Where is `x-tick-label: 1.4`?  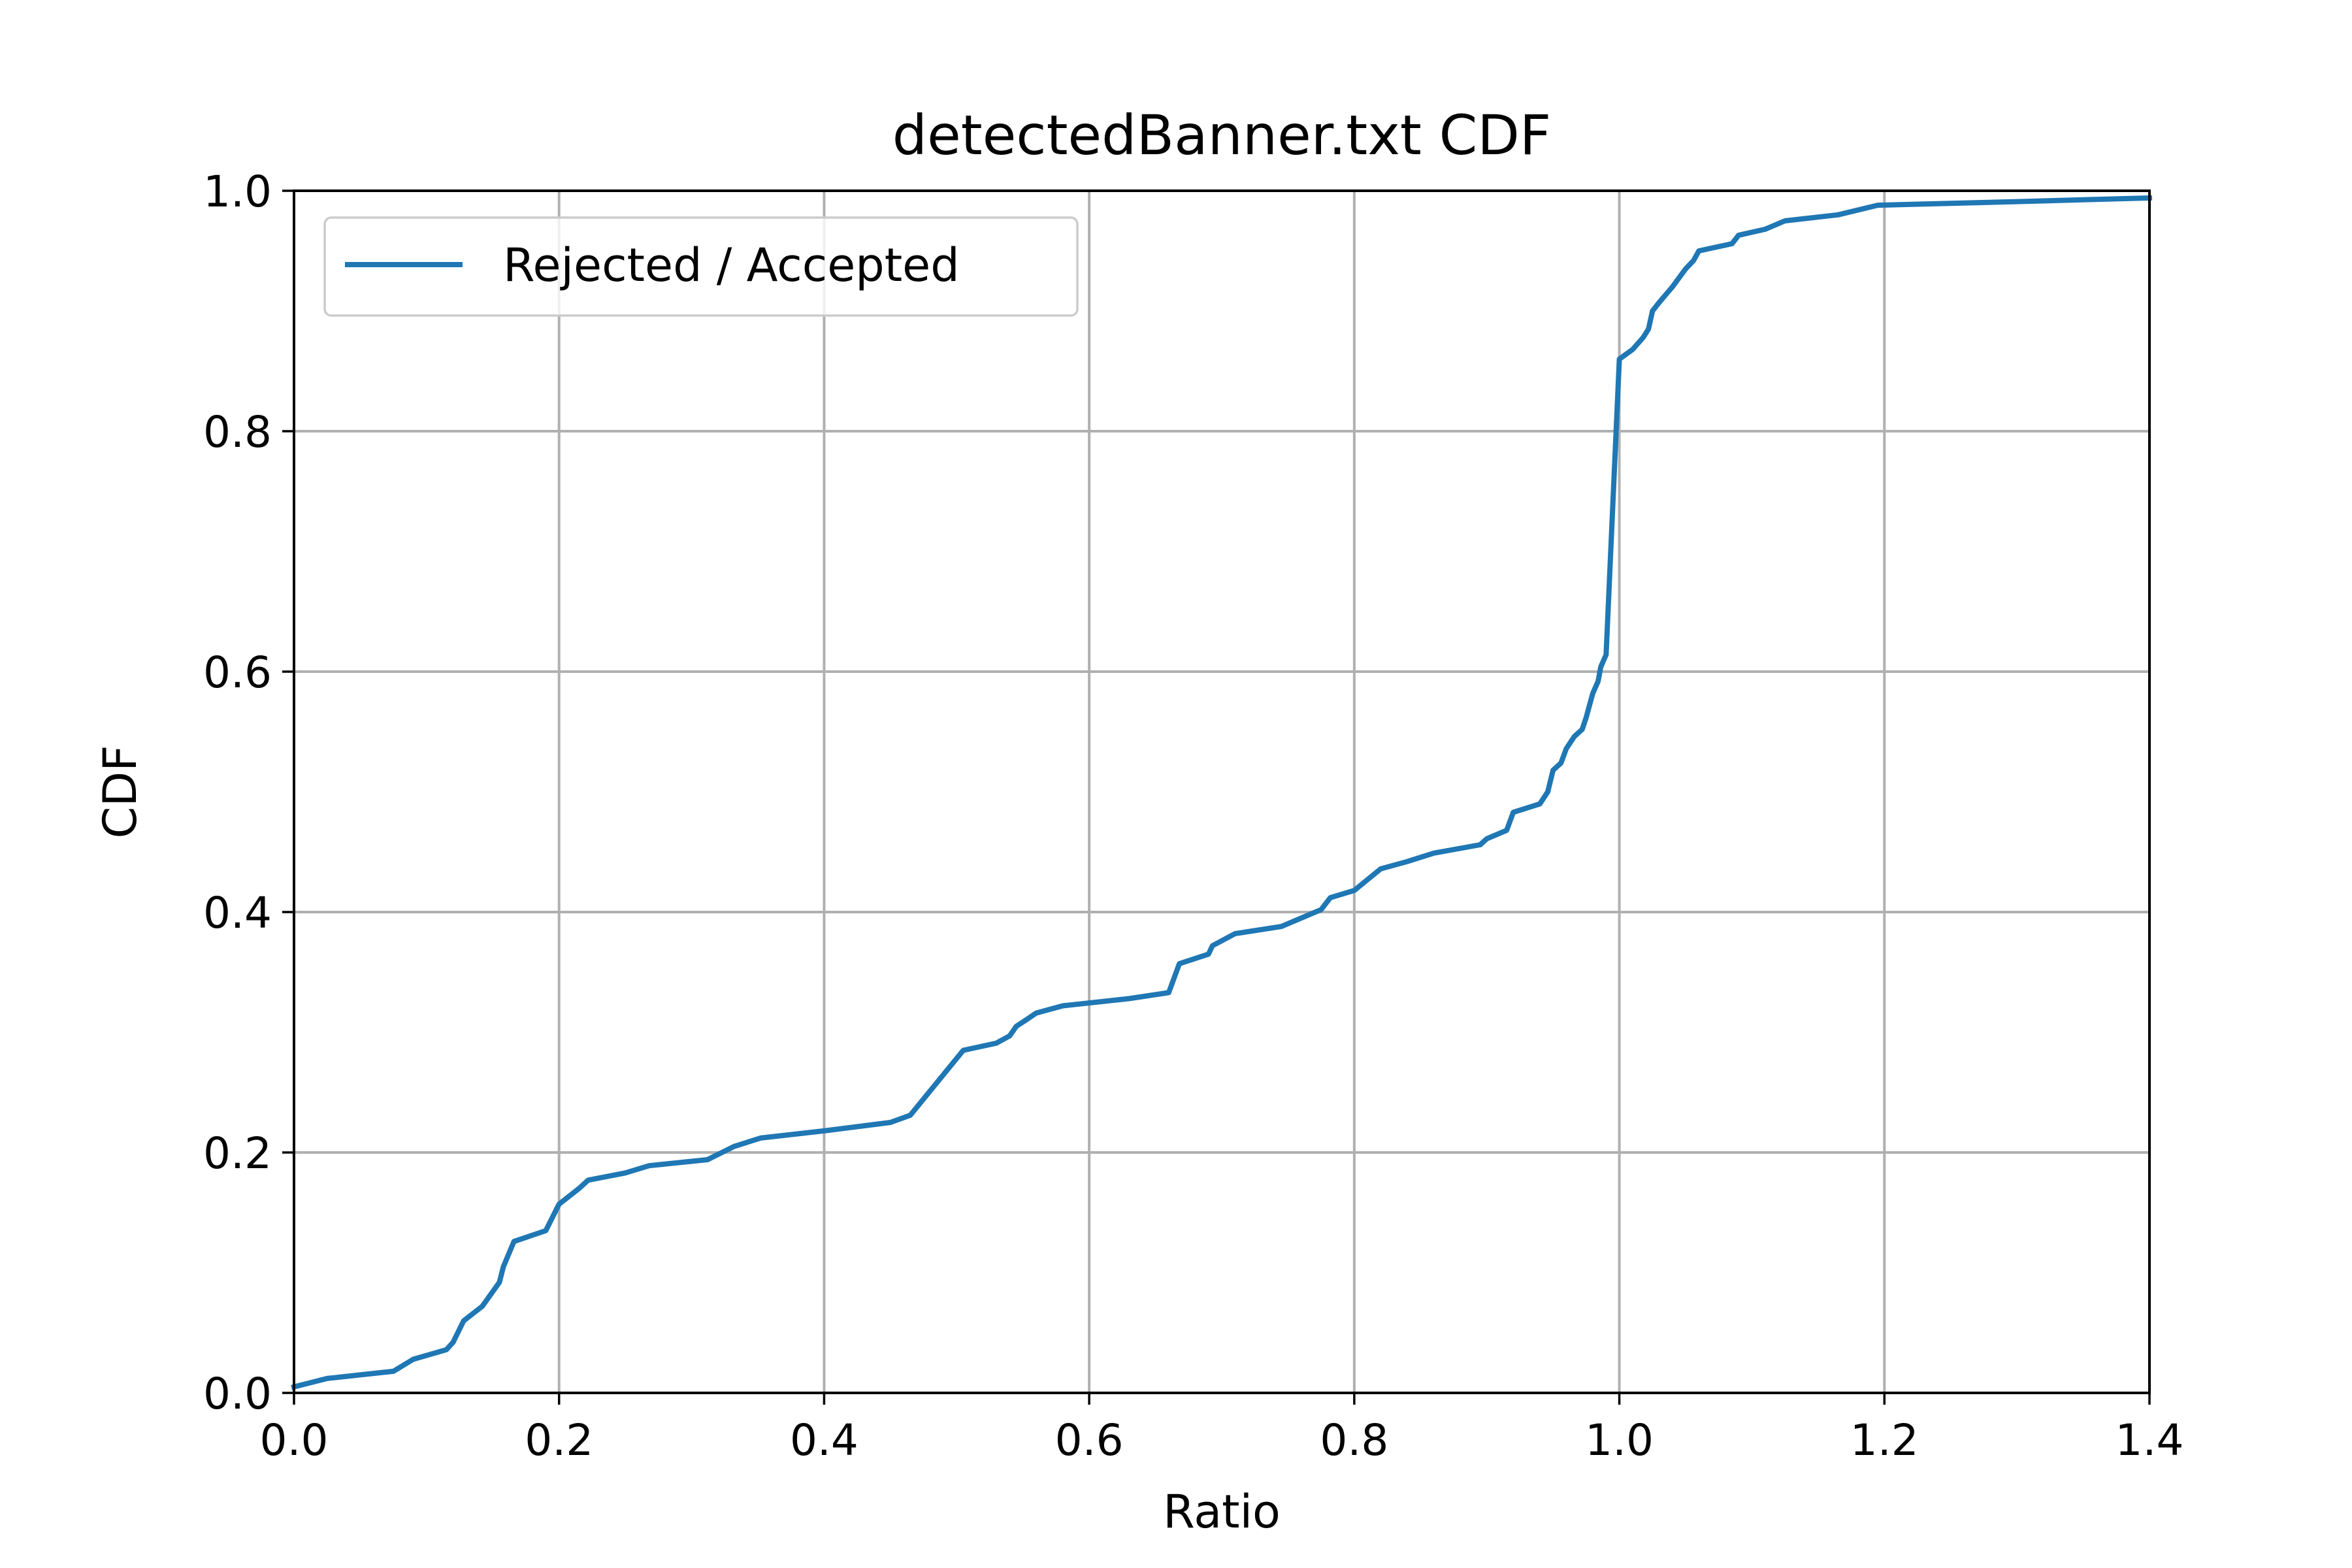
x-tick-label: 1.4 is located at coordinates (2149, 1440).